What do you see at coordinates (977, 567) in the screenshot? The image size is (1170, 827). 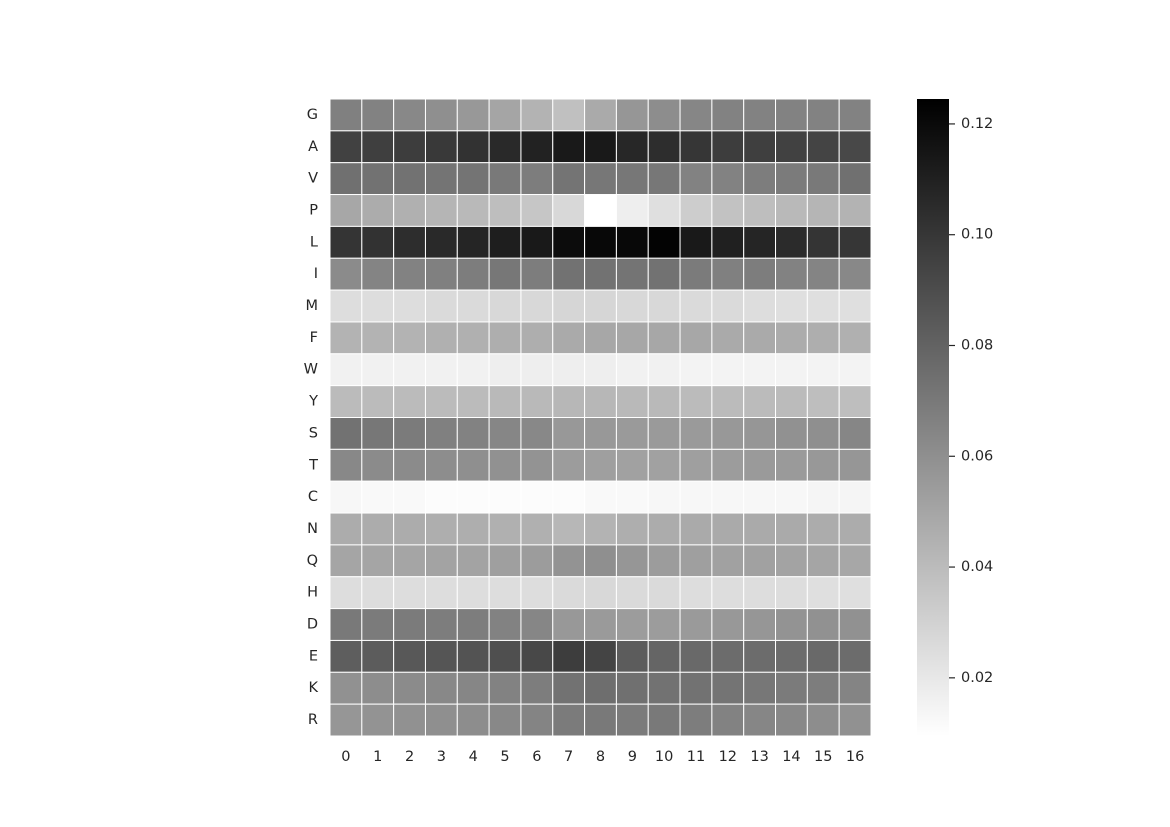 I see `colorbar-tick-label: 0.04` at bounding box center [977, 567].